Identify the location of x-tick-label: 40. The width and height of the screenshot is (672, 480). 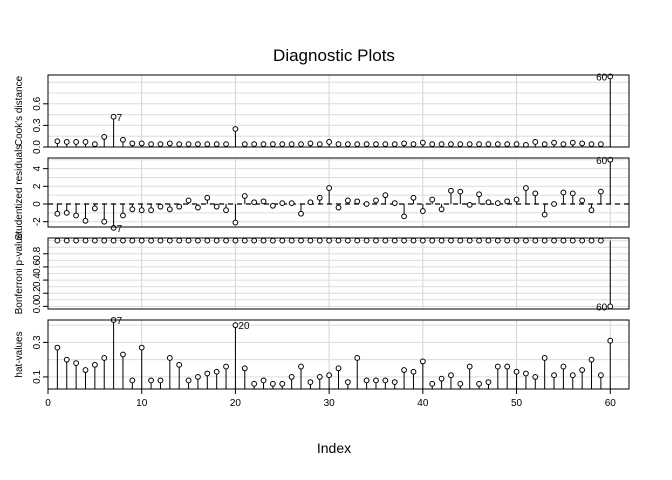
(423, 403).